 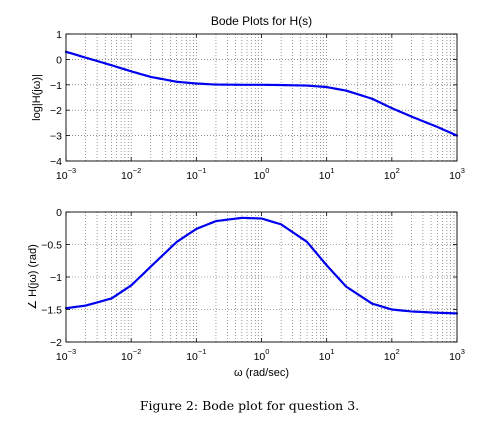 What do you see at coordinates (56, 162) in the screenshot?
I see `y-tick-label: −4` at bounding box center [56, 162].